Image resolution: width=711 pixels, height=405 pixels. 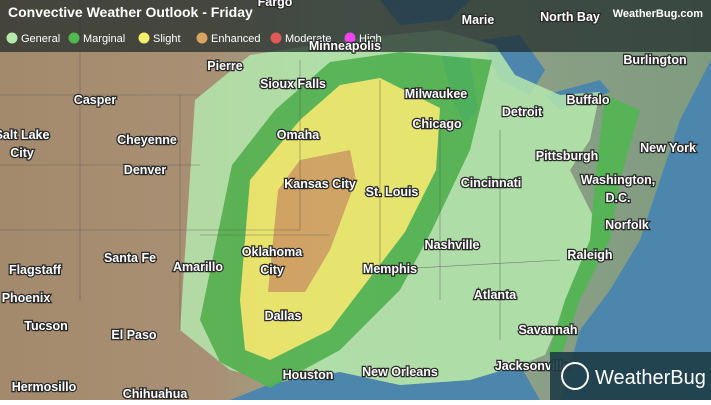 What do you see at coordinates (437, 124) in the screenshot?
I see `city-label: Chicago` at bounding box center [437, 124].